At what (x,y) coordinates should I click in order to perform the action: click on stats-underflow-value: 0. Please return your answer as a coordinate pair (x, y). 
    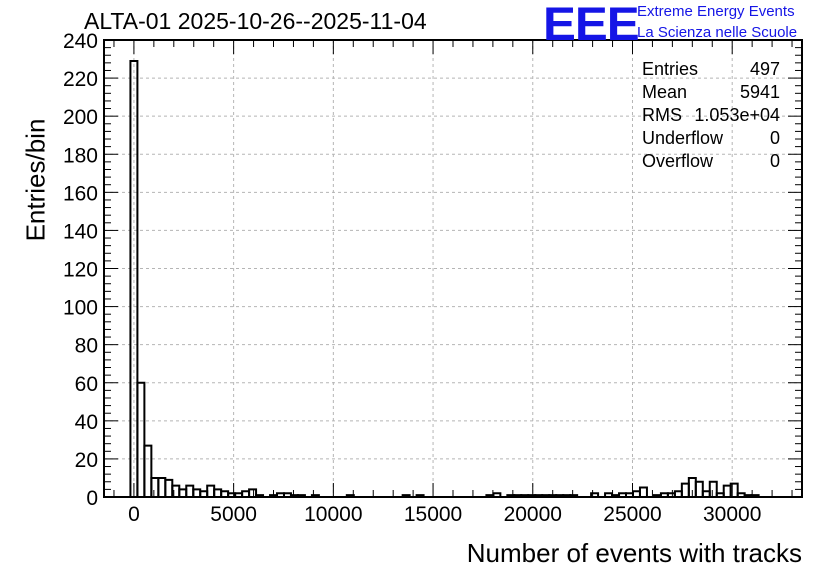
    Looking at the image, I should click on (774, 138).